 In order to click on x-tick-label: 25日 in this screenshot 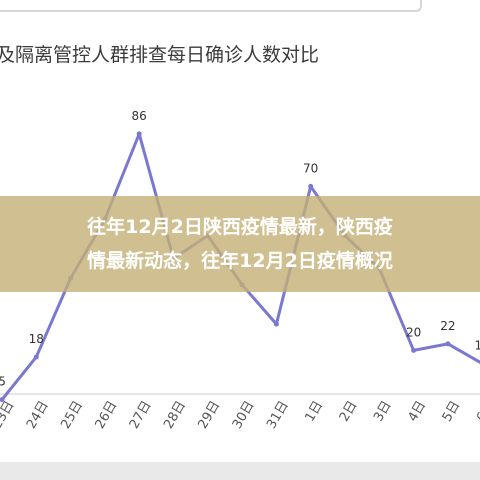, I will do `click(72, 415)`.